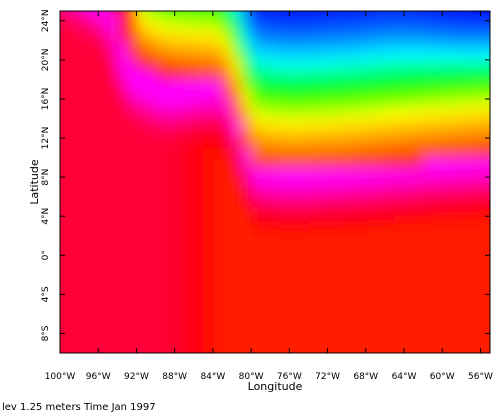  Describe the element at coordinates (480, 377) in the screenshot. I see `x-tick-label: 56°W` at that location.